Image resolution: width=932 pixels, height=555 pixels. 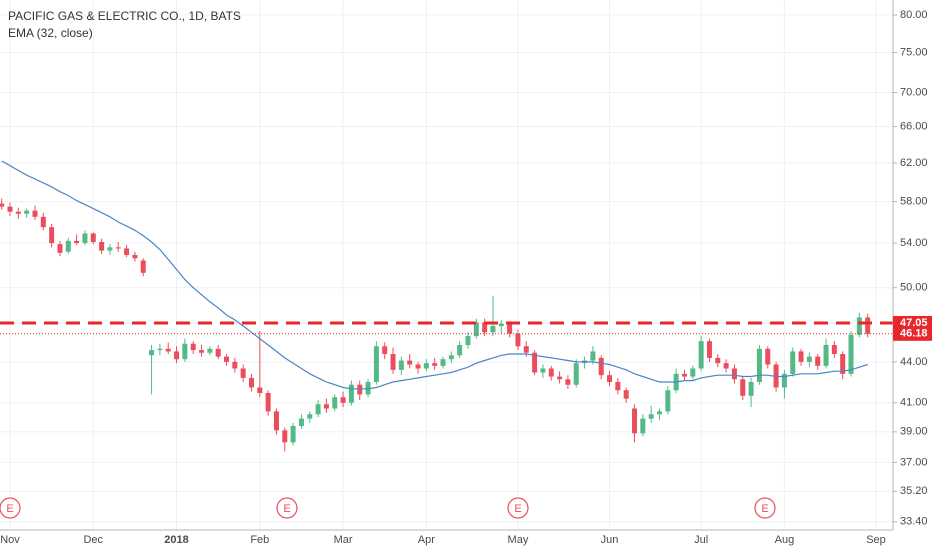 What do you see at coordinates (124, 16) in the screenshot?
I see `chart-title: PACIFIC GAS & ELECTRIC CO., 1D, BATS` at bounding box center [124, 16].